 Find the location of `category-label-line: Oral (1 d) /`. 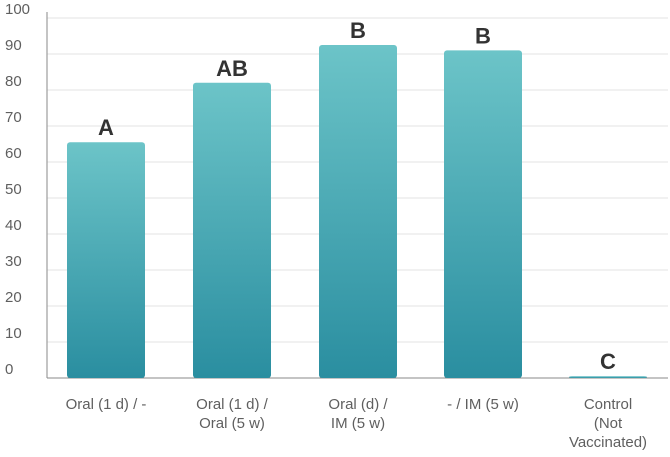

category-label-line: Oral (1 d) / is located at coordinates (232, 404).